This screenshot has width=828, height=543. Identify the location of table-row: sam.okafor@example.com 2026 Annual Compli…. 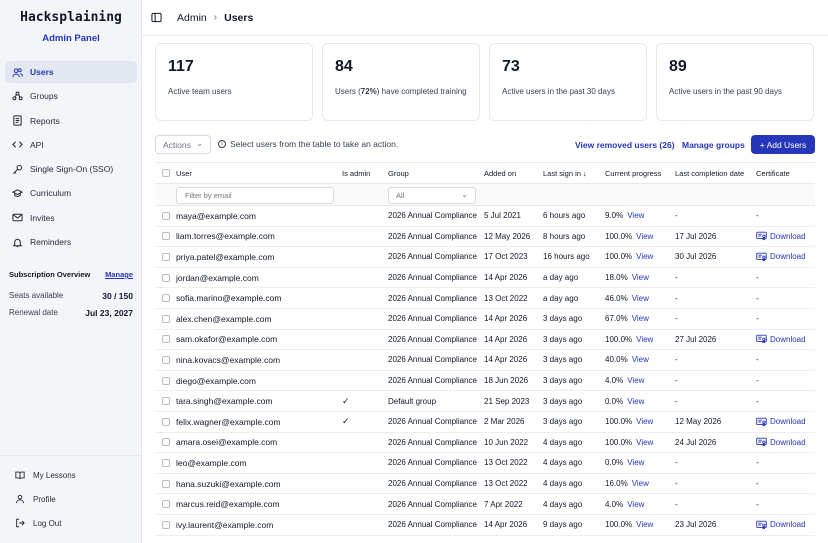
(485, 340).